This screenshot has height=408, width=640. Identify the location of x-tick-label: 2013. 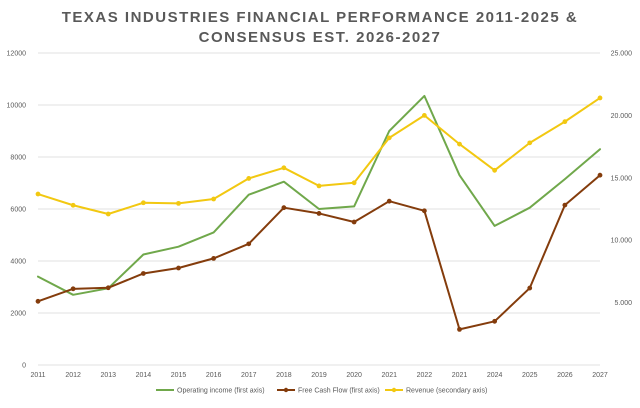
(108, 375).